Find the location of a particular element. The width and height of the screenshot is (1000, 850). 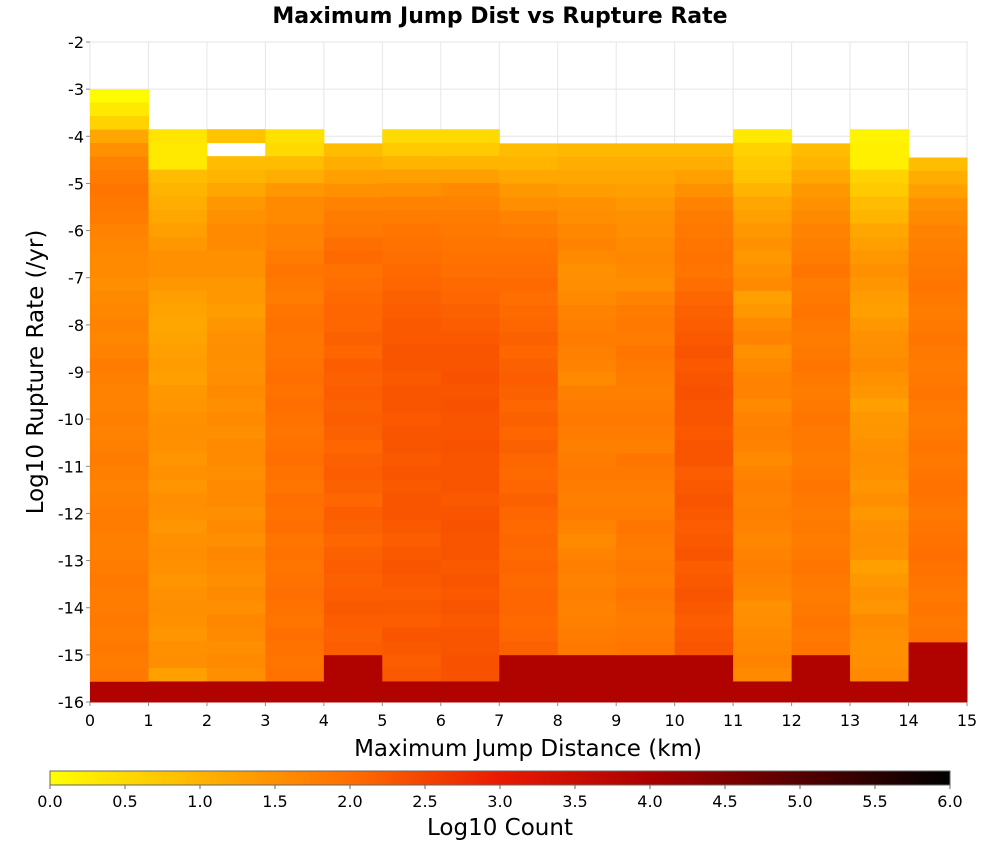

y-tick-label: -10 is located at coordinates (71, 419).